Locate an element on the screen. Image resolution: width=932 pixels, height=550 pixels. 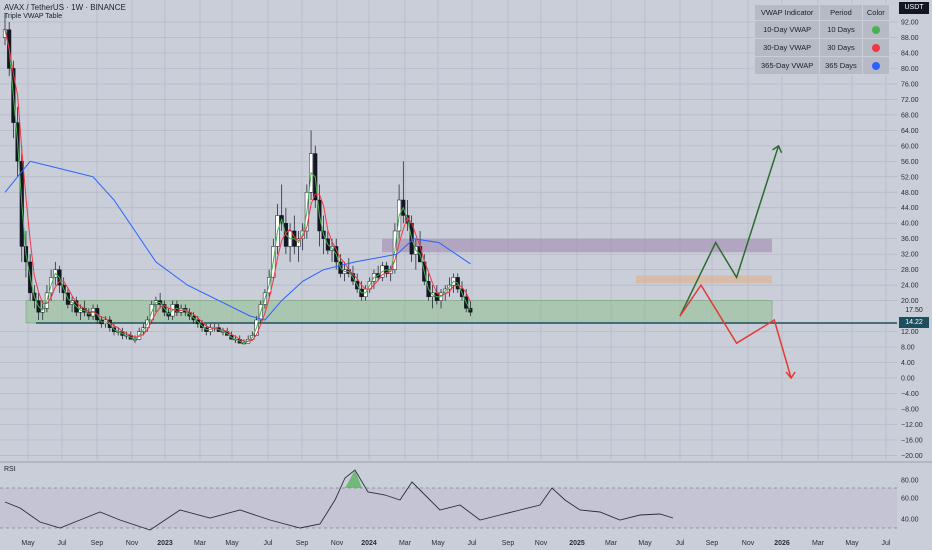
indicator-name: Triple VWAP Table is located at coordinates (33, 16).